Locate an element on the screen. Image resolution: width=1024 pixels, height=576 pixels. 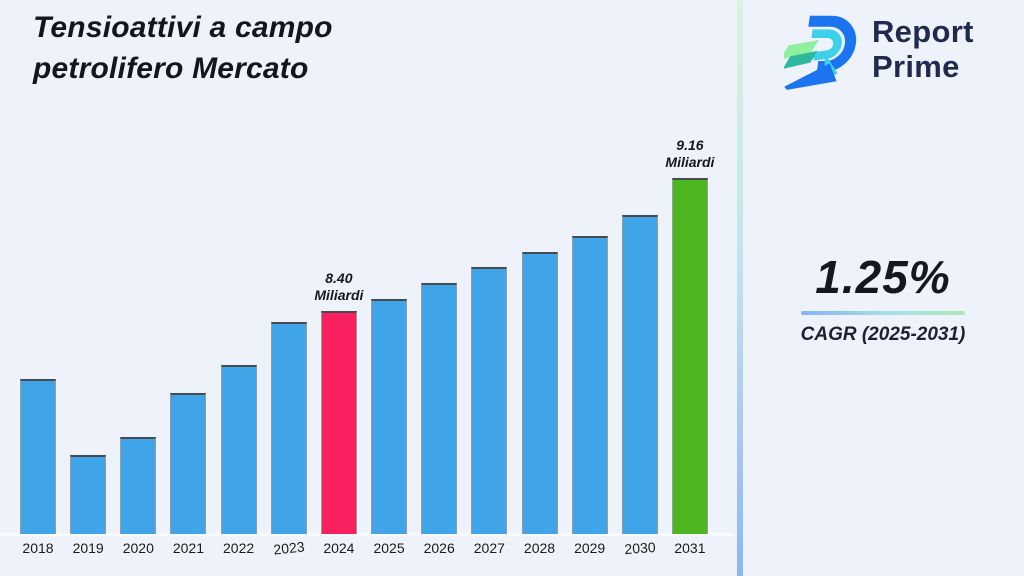
bar-value-number: 9.16 is located at coordinates (690, 144).